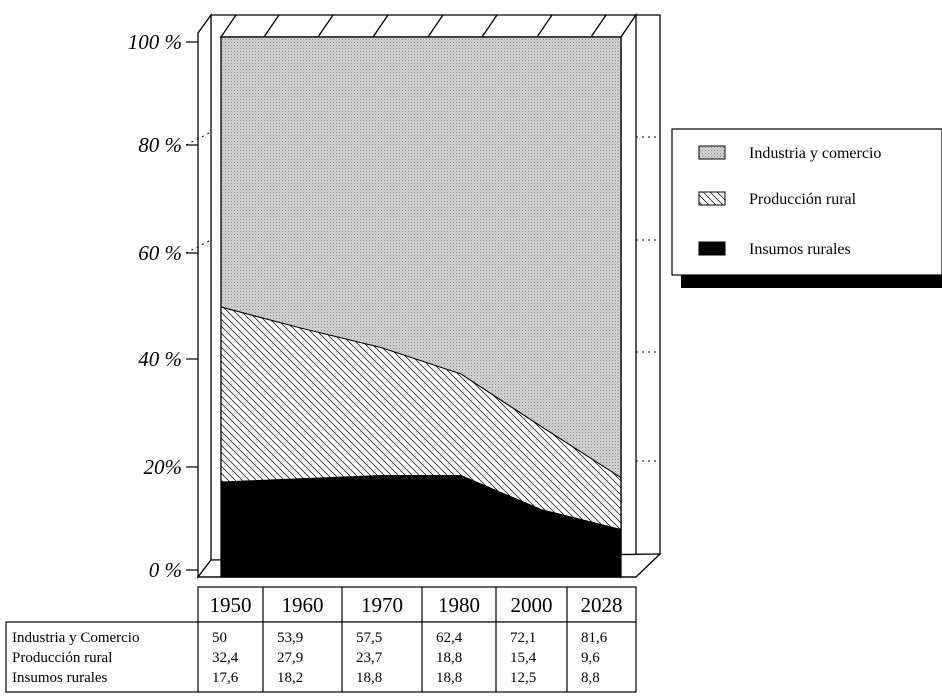 Image resolution: width=942 pixels, height=697 pixels. What do you see at coordinates (523, 638) in the screenshot?
I see `table-cell: 72,1` at bounding box center [523, 638].